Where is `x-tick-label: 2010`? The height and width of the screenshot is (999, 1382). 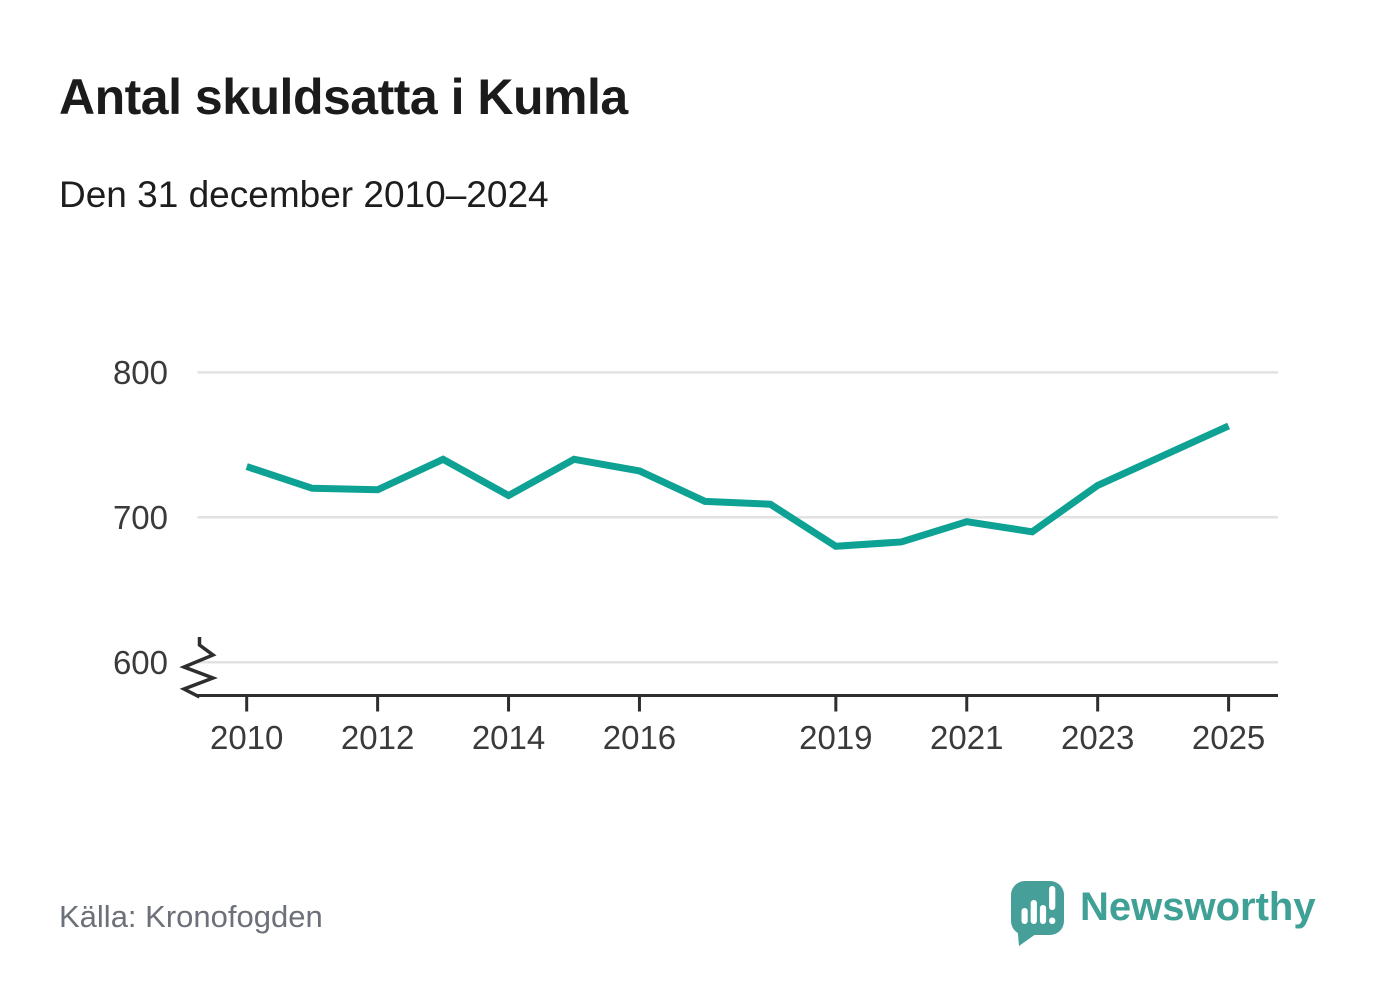
x-tick-label: 2010 is located at coordinates (246, 737).